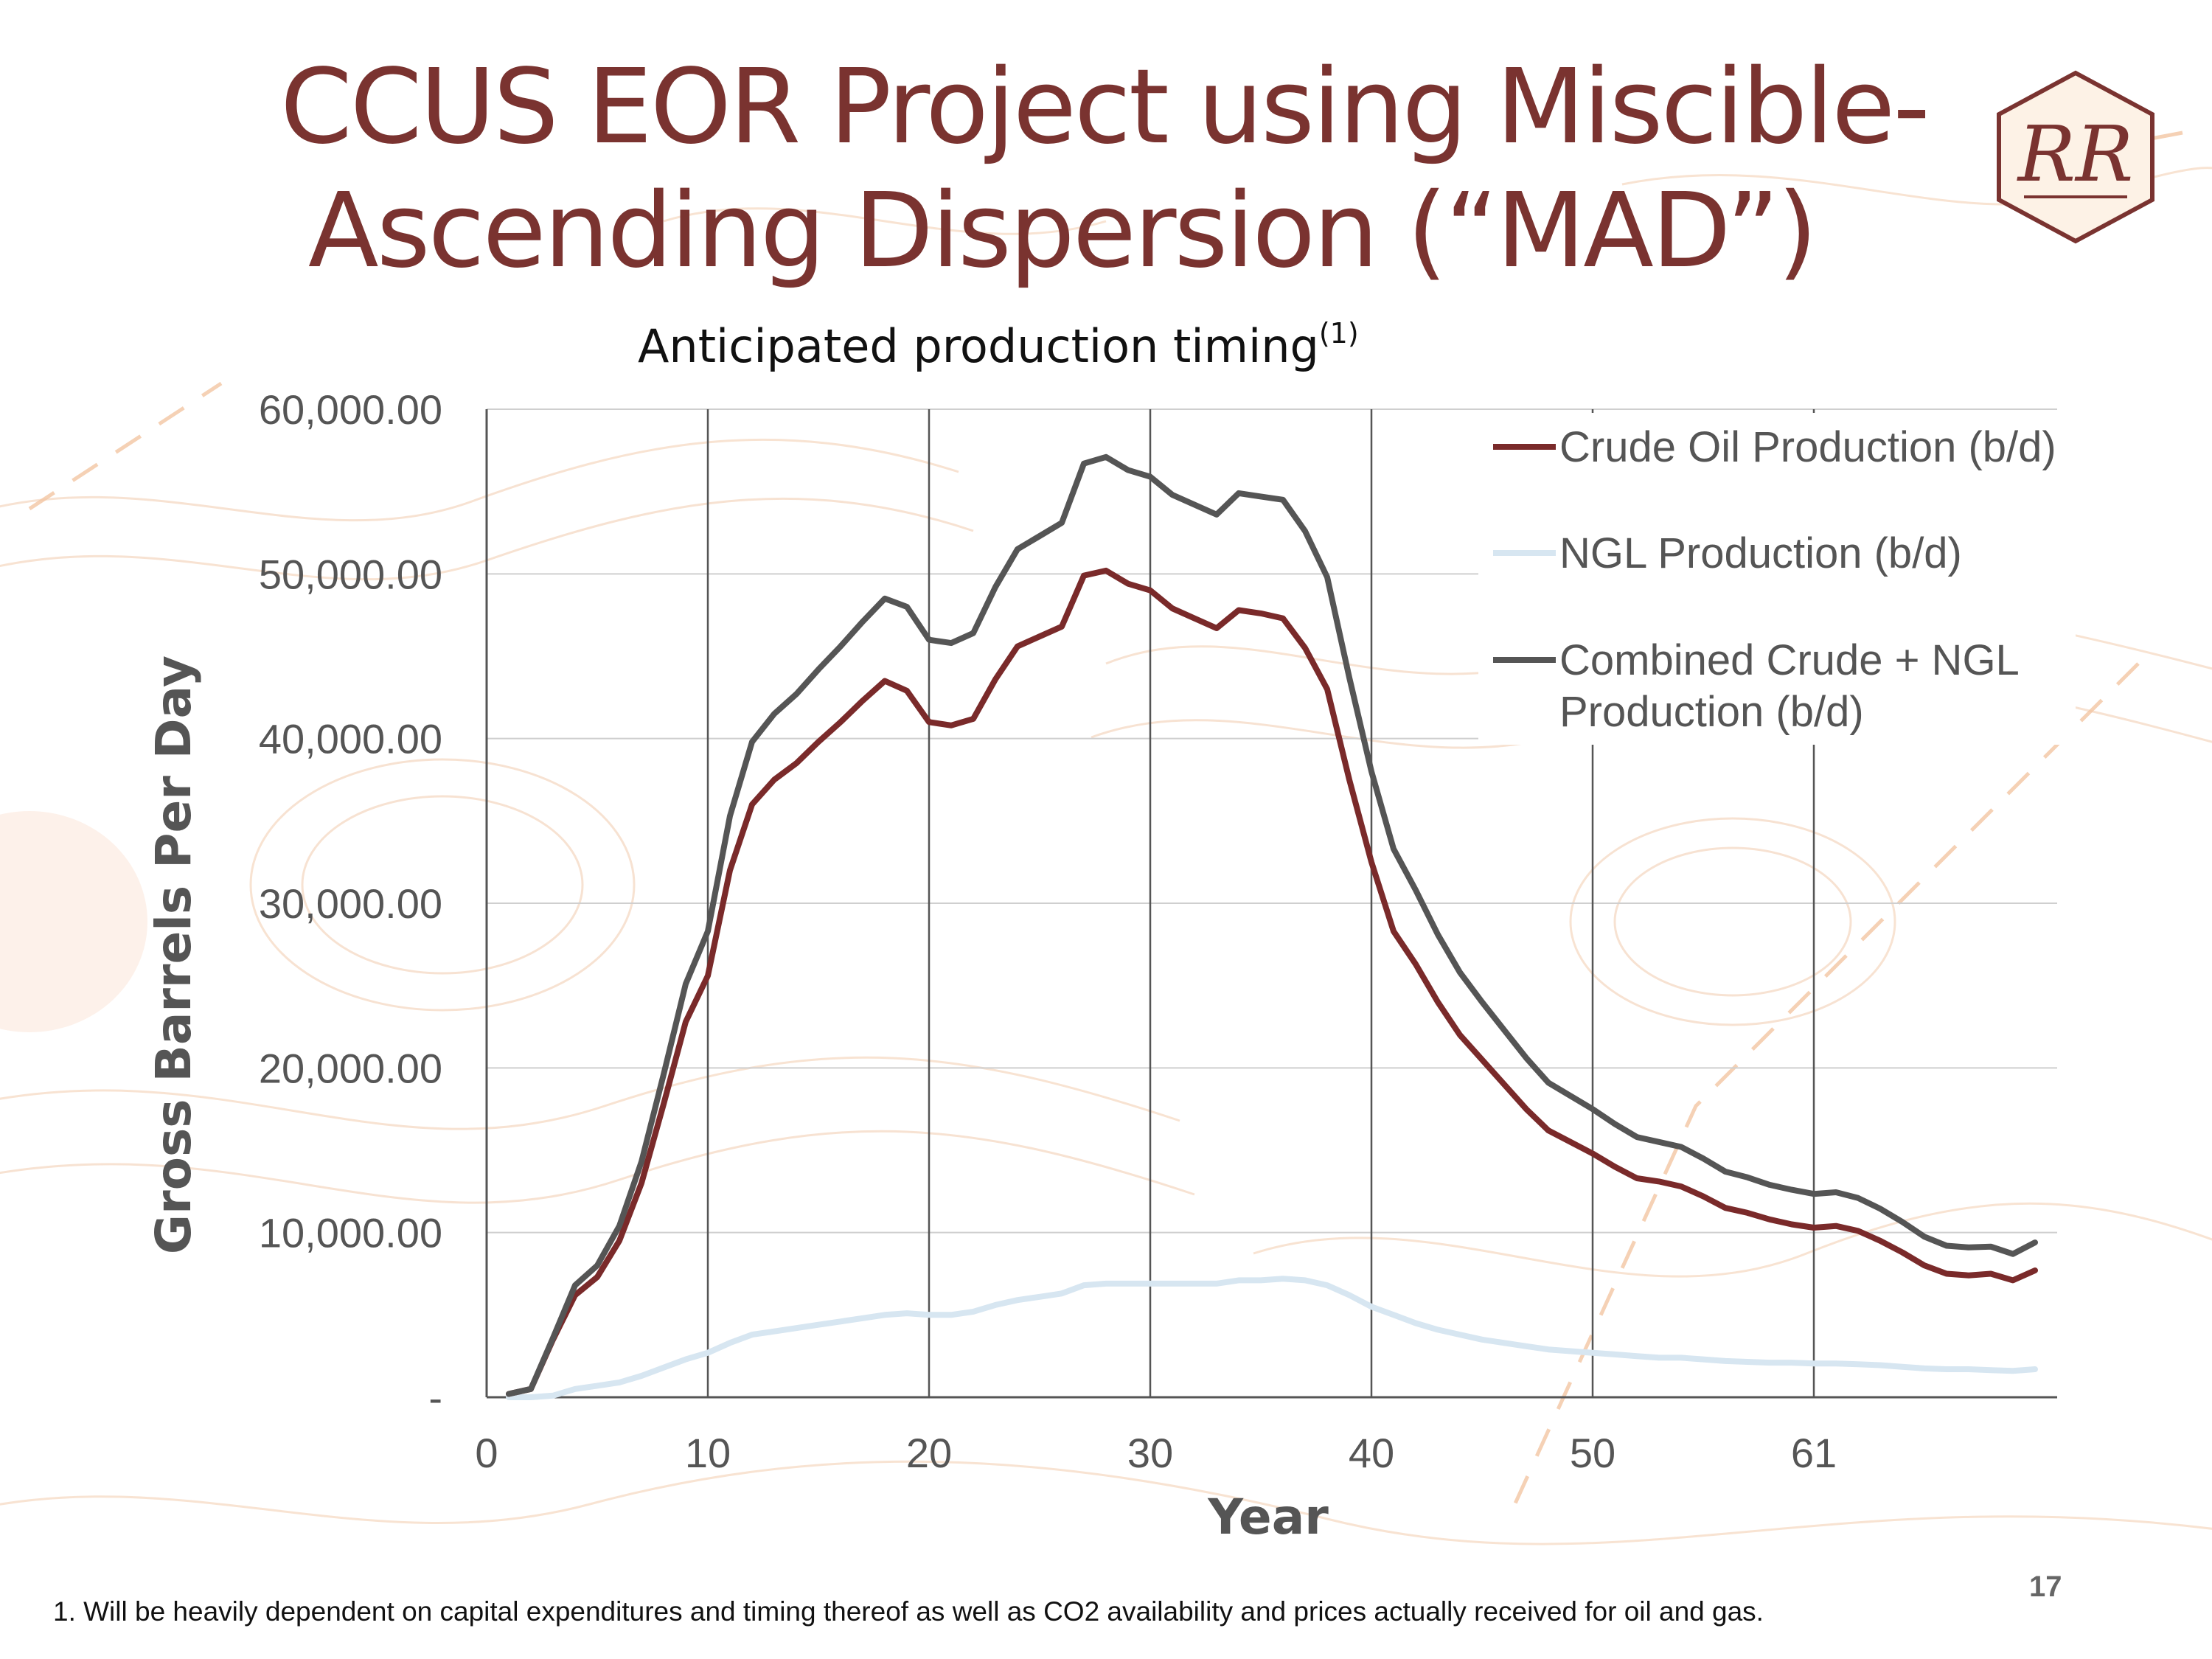  I want to click on legend-label: Production (b/d), so click(1711, 712).